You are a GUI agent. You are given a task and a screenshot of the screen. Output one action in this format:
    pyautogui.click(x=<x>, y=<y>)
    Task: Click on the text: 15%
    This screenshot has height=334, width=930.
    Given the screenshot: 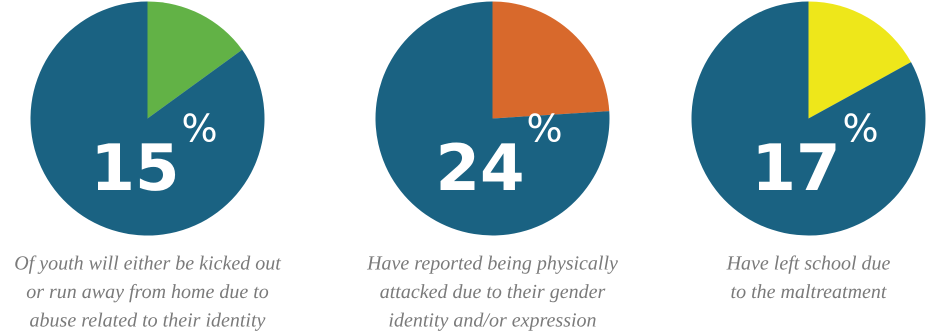 What is the action you would take?
    pyautogui.click(x=154, y=156)
    